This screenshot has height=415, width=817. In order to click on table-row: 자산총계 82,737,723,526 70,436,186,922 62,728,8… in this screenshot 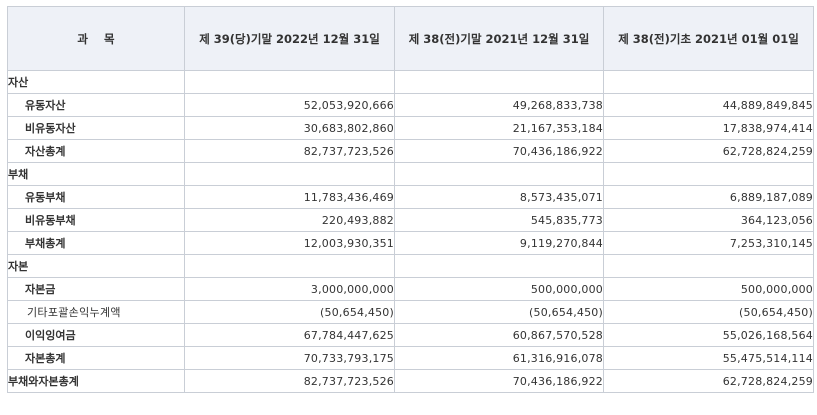, I will do `click(410, 151)`.